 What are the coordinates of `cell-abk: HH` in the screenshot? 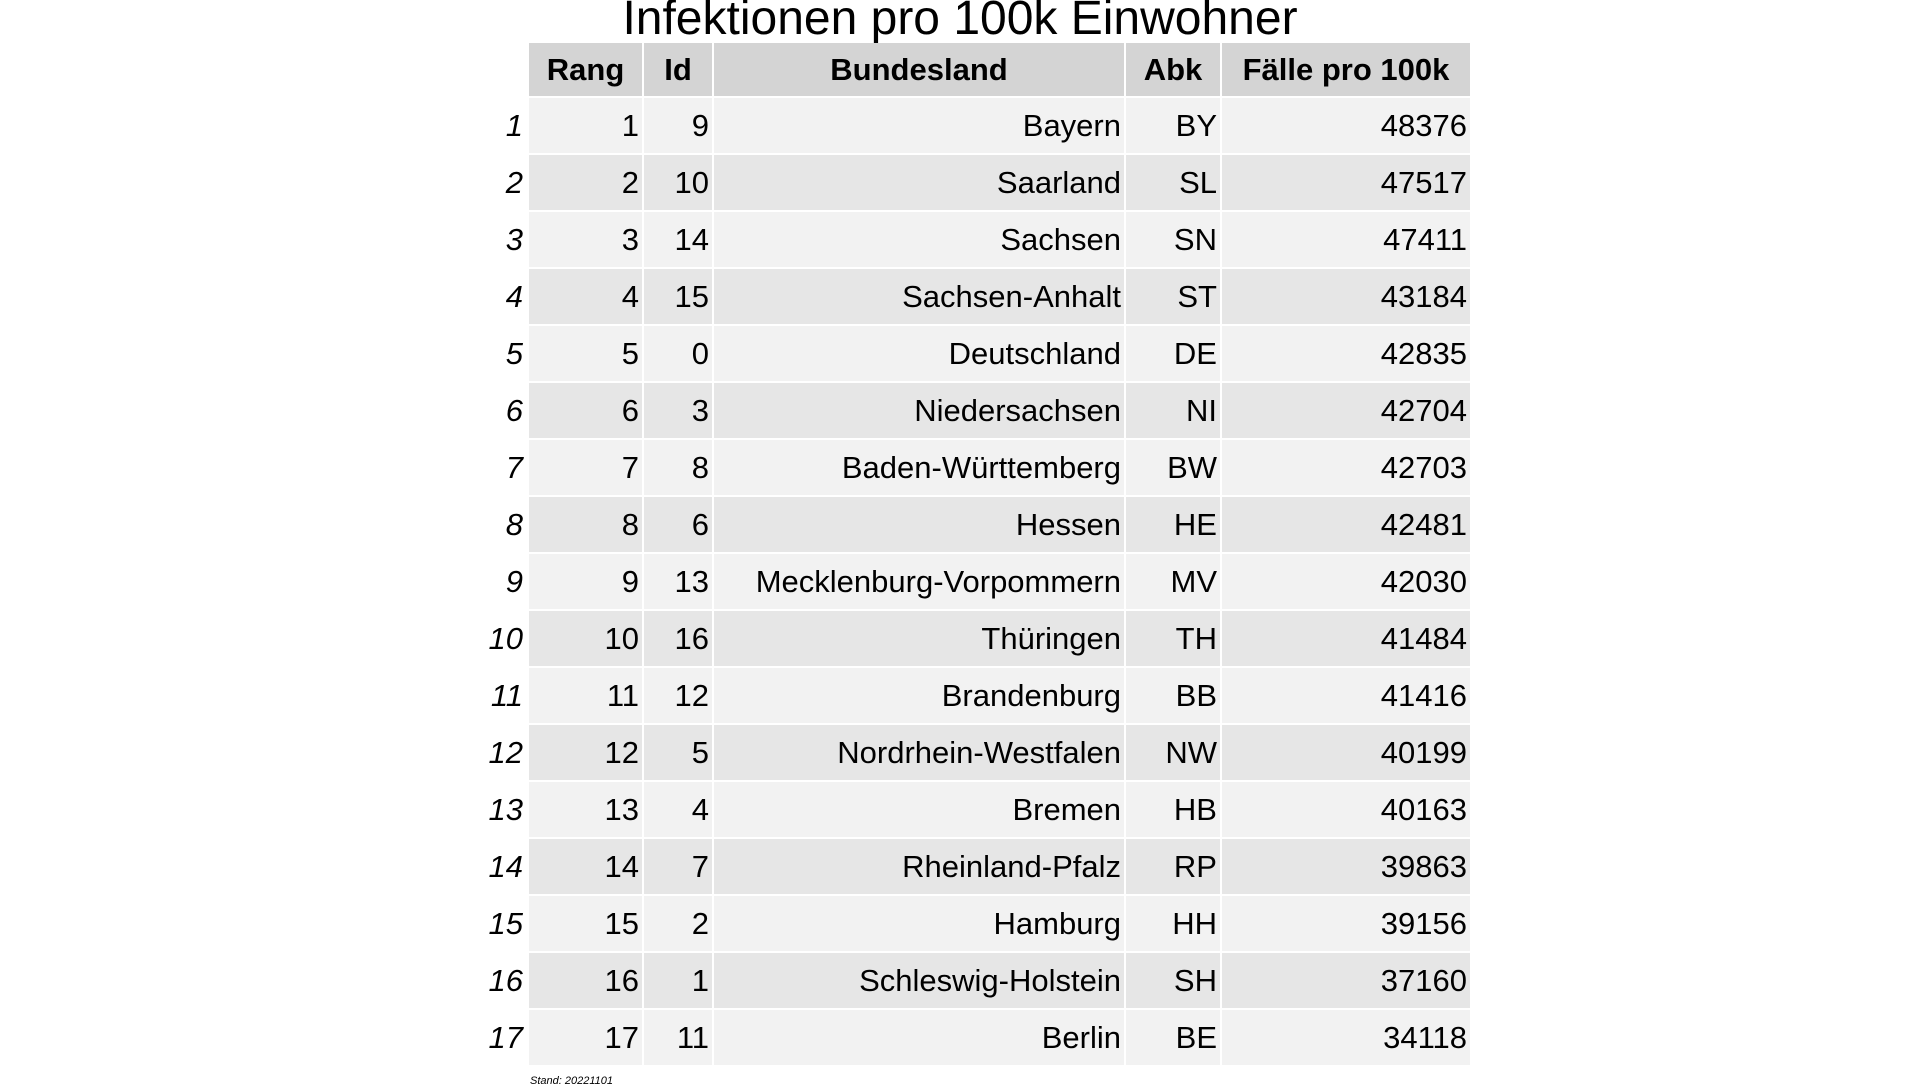 It's located at (1173, 923).